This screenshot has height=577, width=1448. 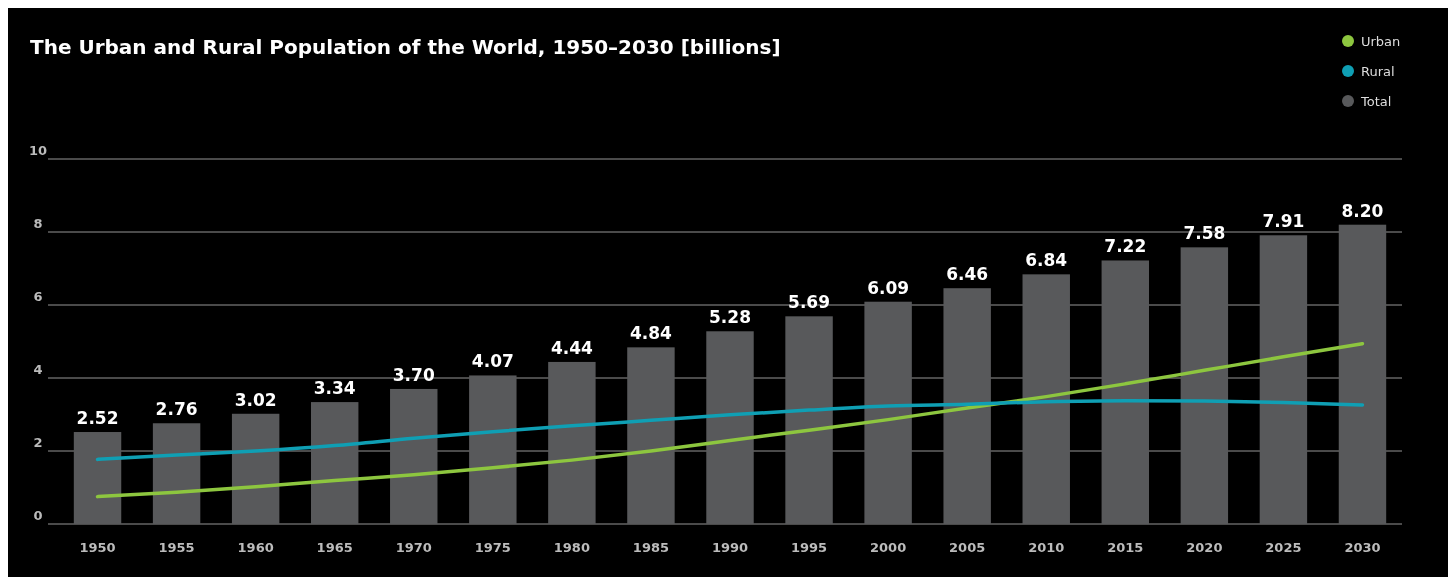 What do you see at coordinates (1046, 547) in the screenshot?
I see `x-tick-label: 2010` at bounding box center [1046, 547].